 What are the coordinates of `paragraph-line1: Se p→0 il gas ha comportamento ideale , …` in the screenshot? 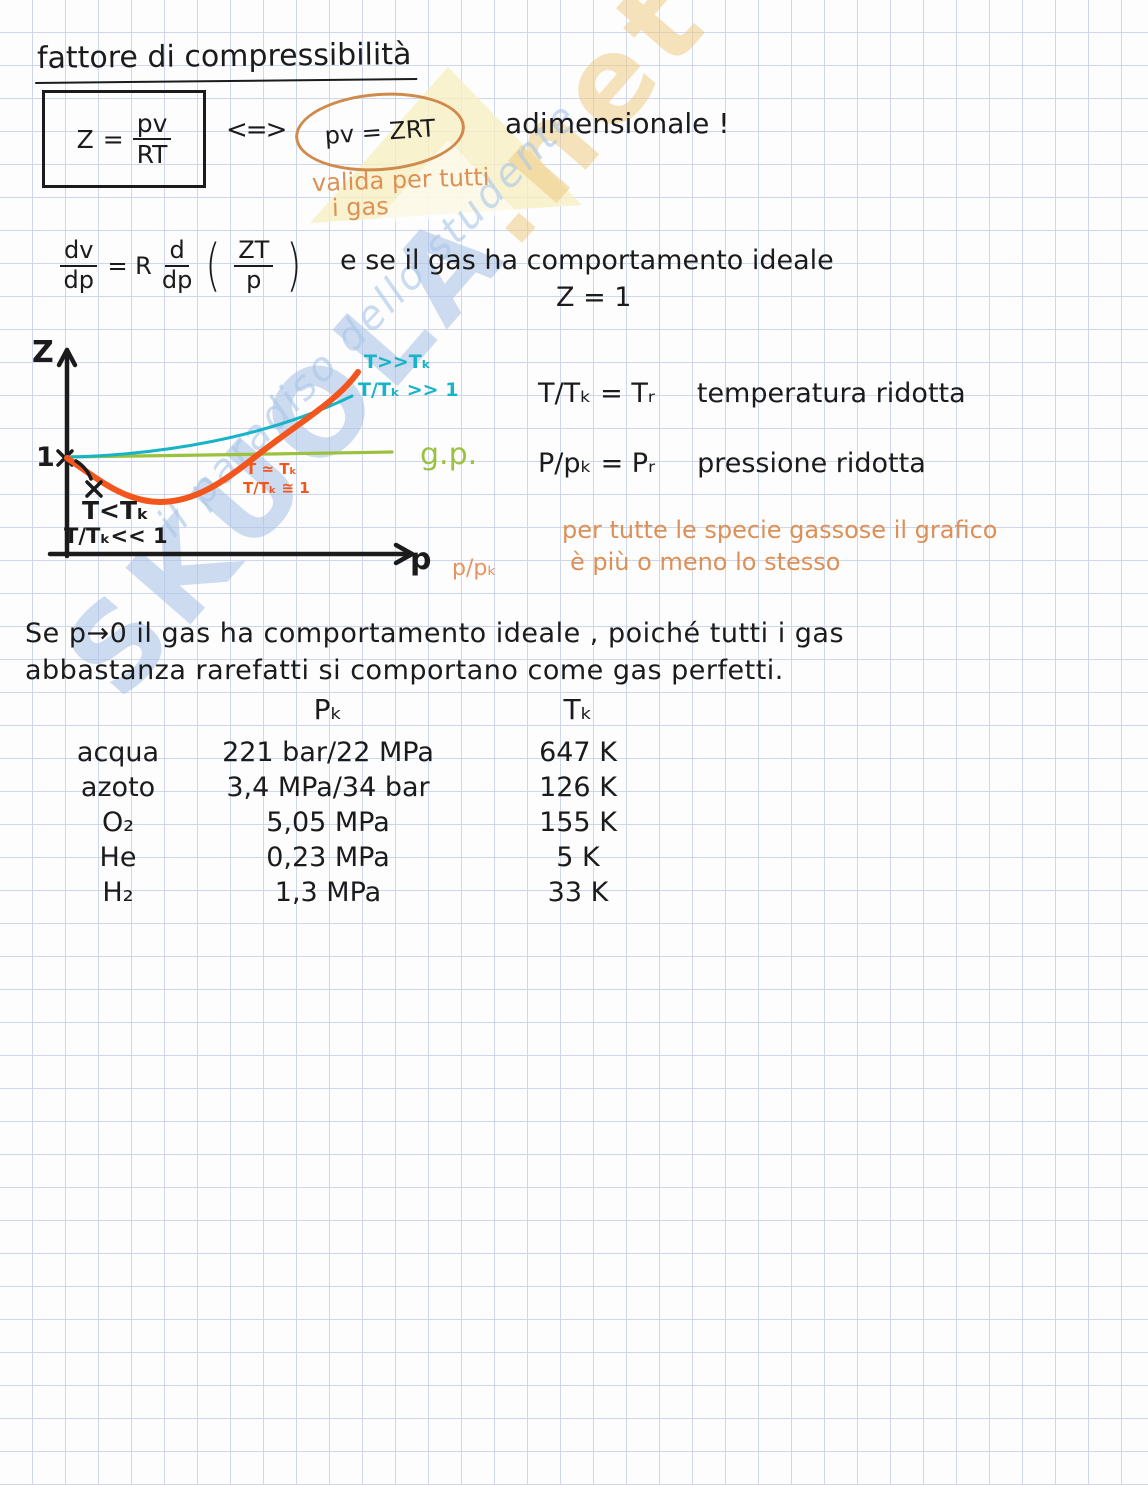 It's located at (435, 633).